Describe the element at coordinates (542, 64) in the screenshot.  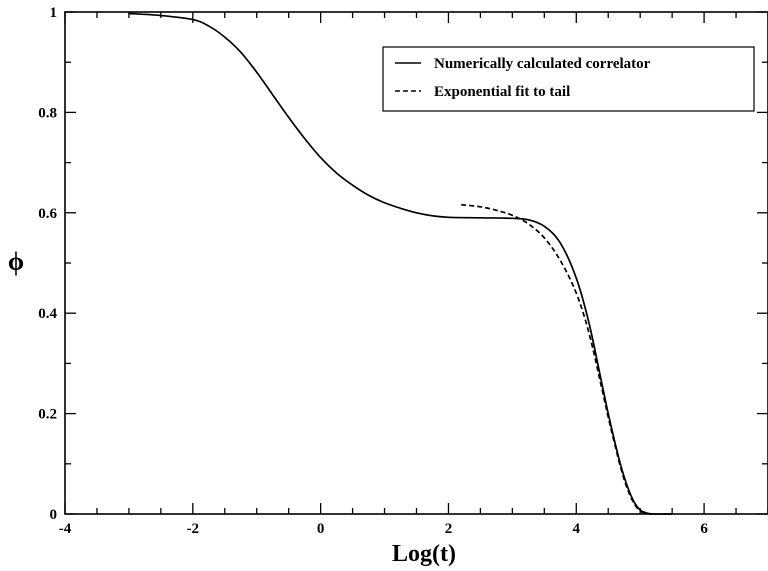
I see `legend-label-numerical: Numerically calculated correlator` at that location.